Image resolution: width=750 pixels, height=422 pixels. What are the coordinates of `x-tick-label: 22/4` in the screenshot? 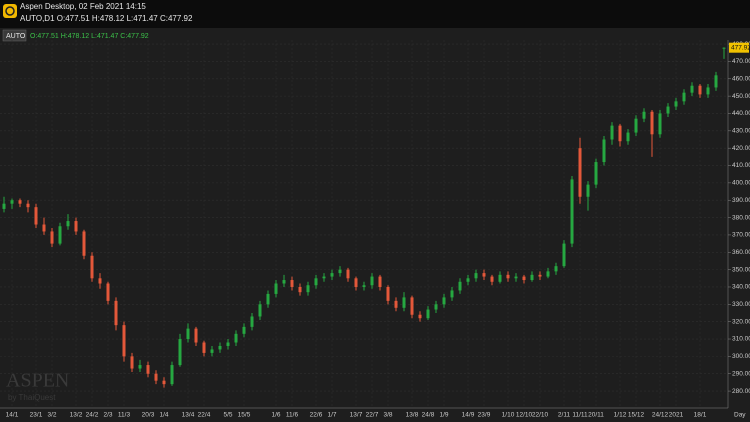 It's located at (204, 415).